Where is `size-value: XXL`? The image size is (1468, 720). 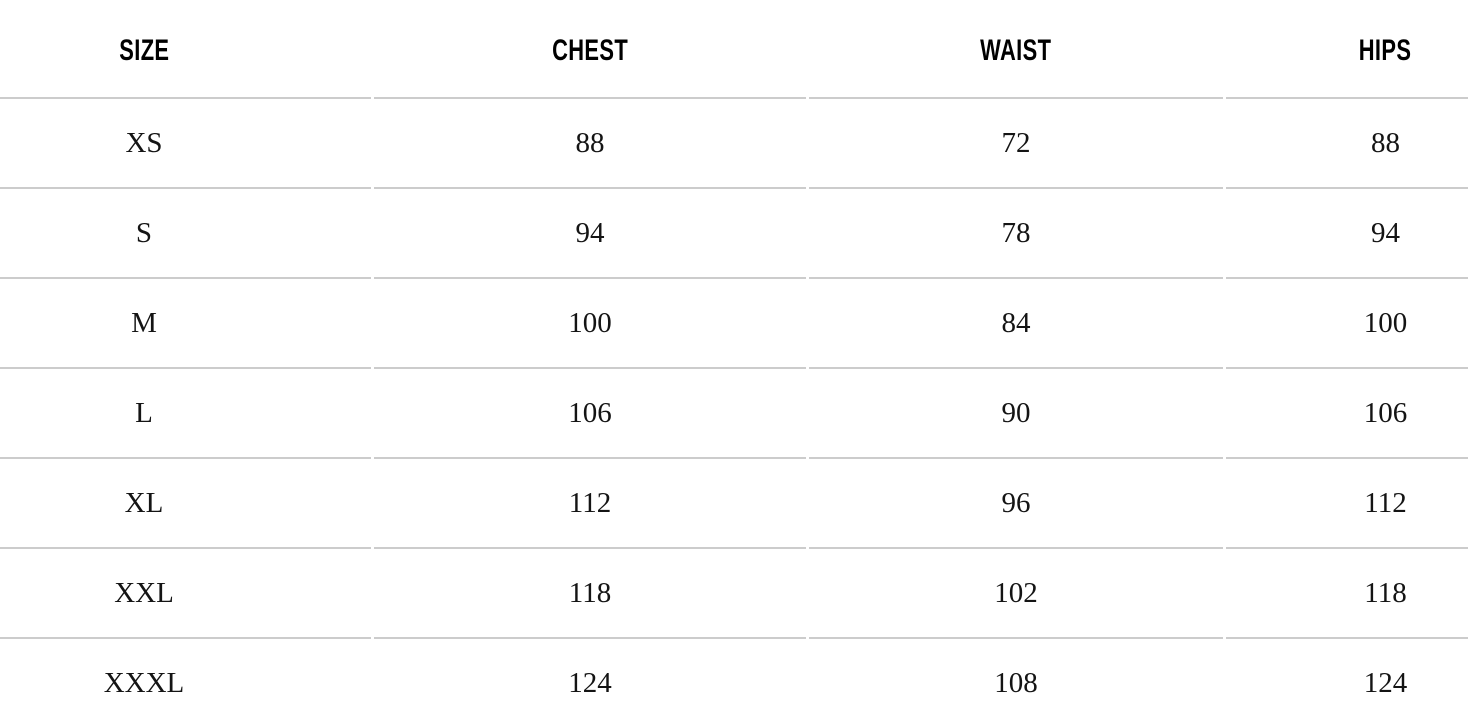 size-value: XXL is located at coordinates (144, 592).